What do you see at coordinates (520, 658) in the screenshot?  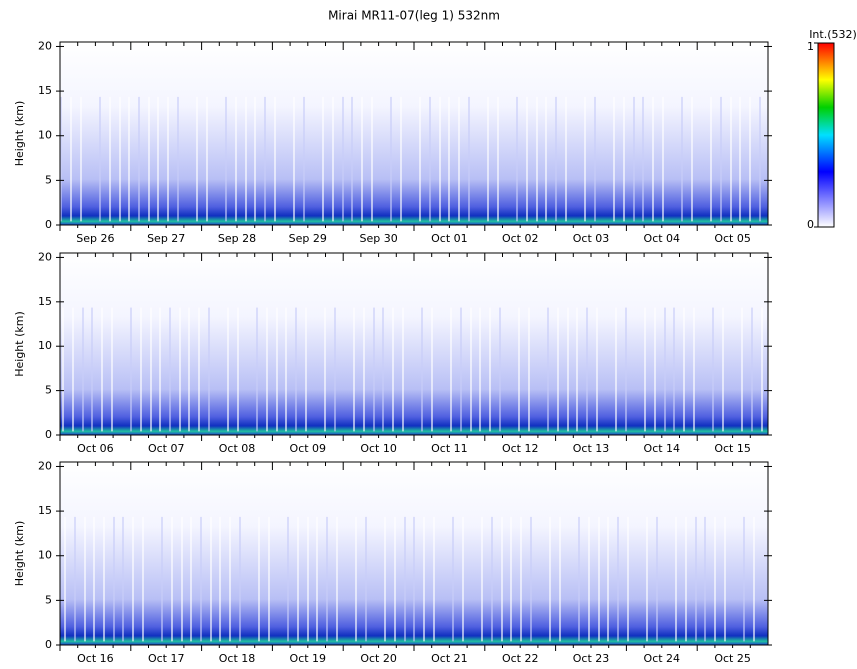 I see `x-tick-label: Oct 22` at bounding box center [520, 658].